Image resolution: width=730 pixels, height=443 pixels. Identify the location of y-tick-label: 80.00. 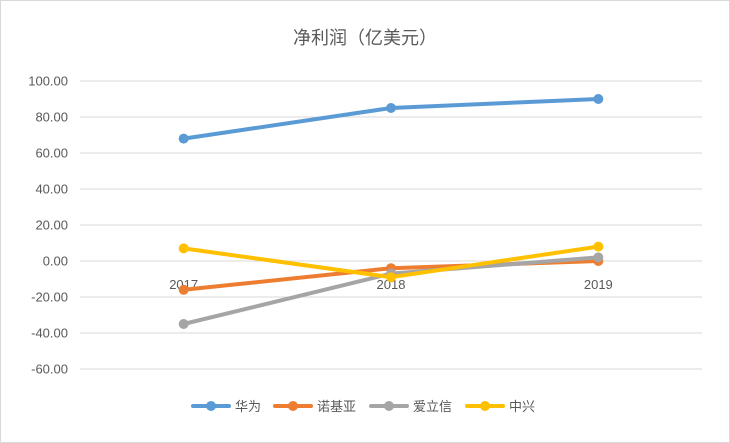
(51, 117).